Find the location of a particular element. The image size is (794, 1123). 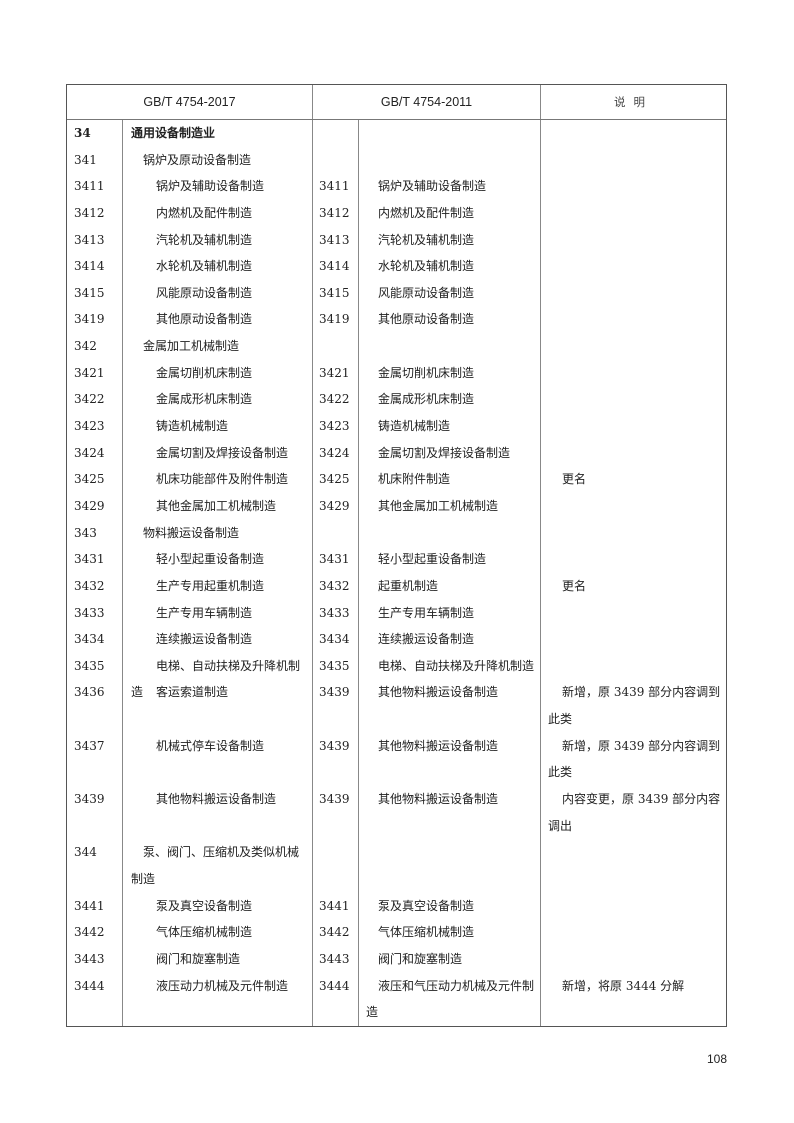

new-name-cell: 机械式停车设备制造 is located at coordinates (210, 745).